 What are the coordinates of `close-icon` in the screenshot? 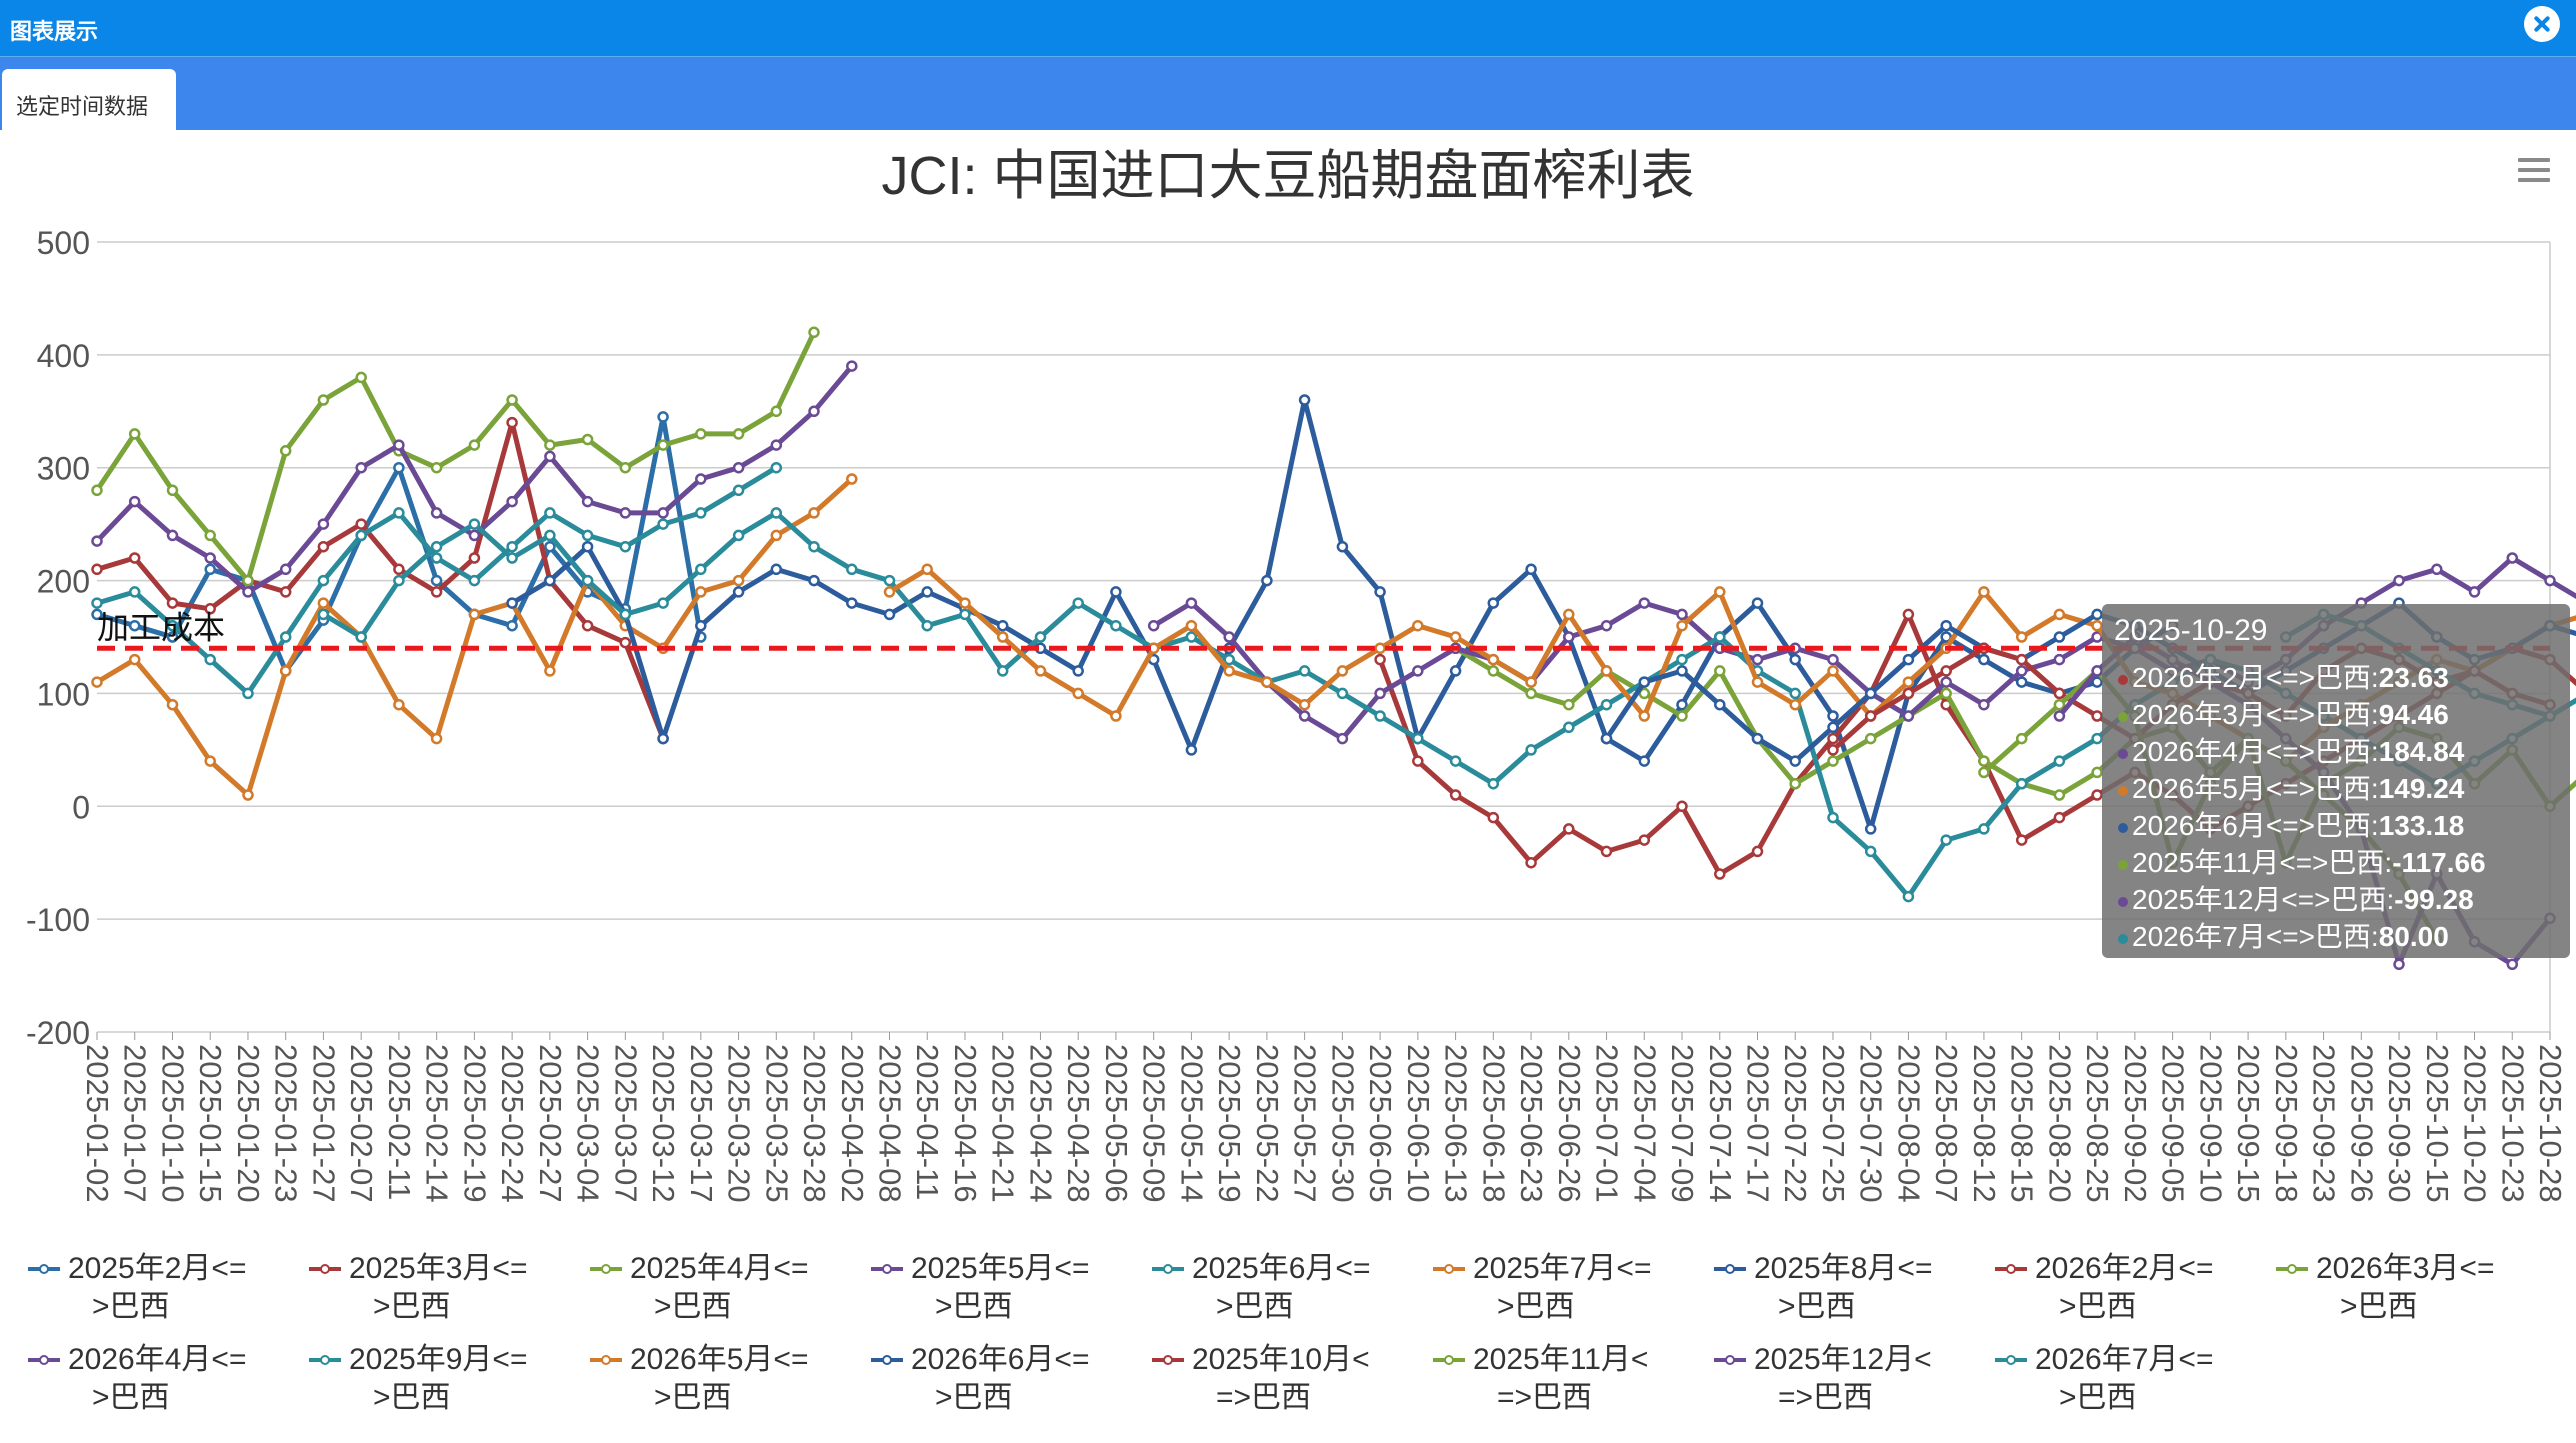 It's located at (2542, 24).